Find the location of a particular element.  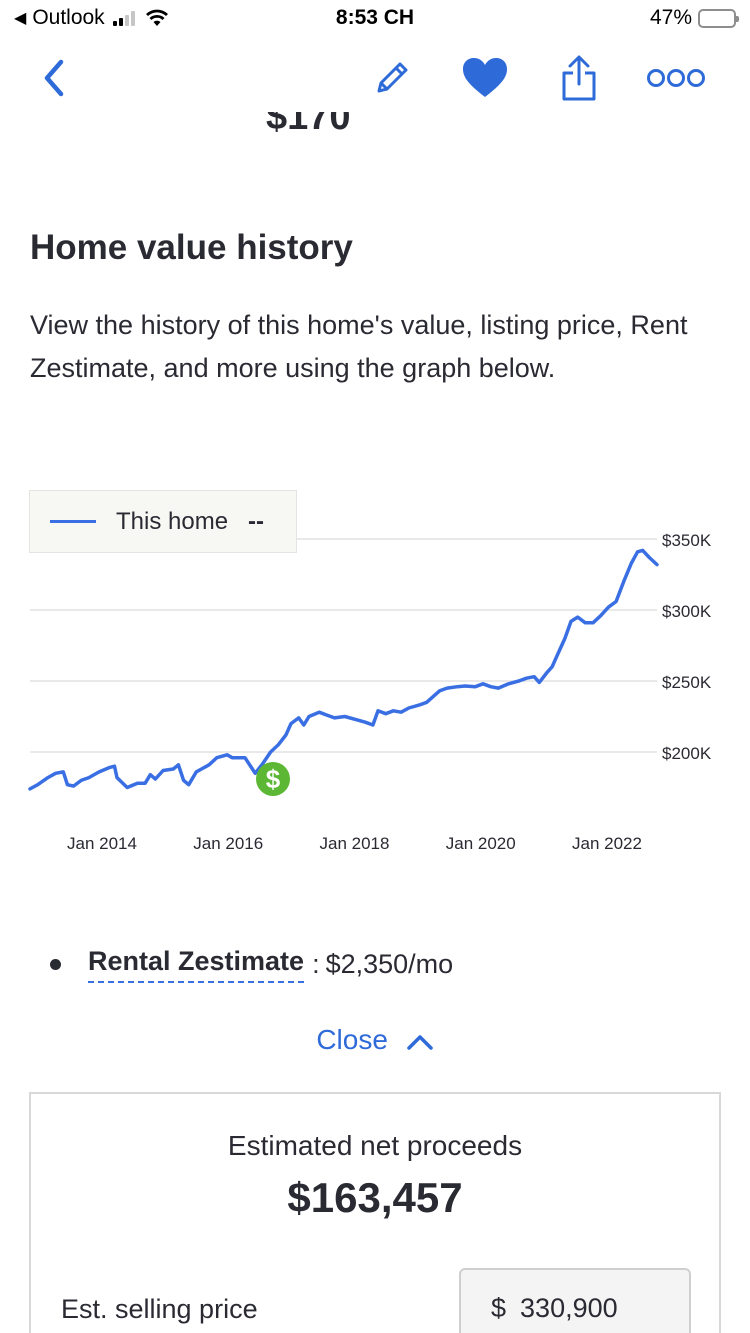

share-icon is located at coordinates (579, 78).